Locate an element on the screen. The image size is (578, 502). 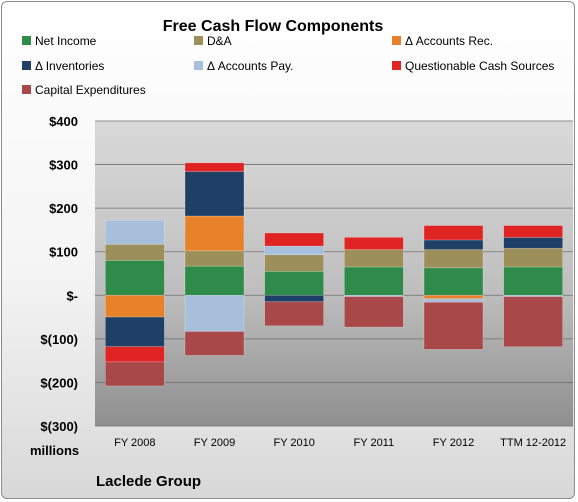
x-tick-label: TTM 12-2012 is located at coordinates (533, 443).